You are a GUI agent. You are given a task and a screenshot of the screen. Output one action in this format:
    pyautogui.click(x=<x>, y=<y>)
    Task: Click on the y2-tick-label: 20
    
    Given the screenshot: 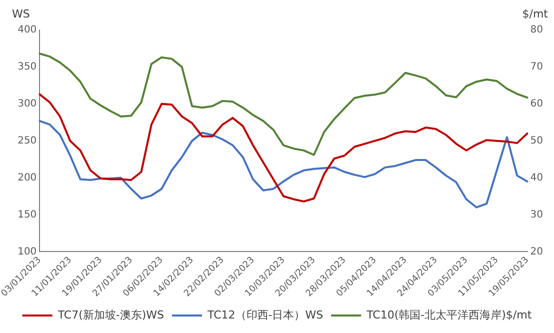 What is the action you would take?
    pyautogui.click(x=537, y=252)
    